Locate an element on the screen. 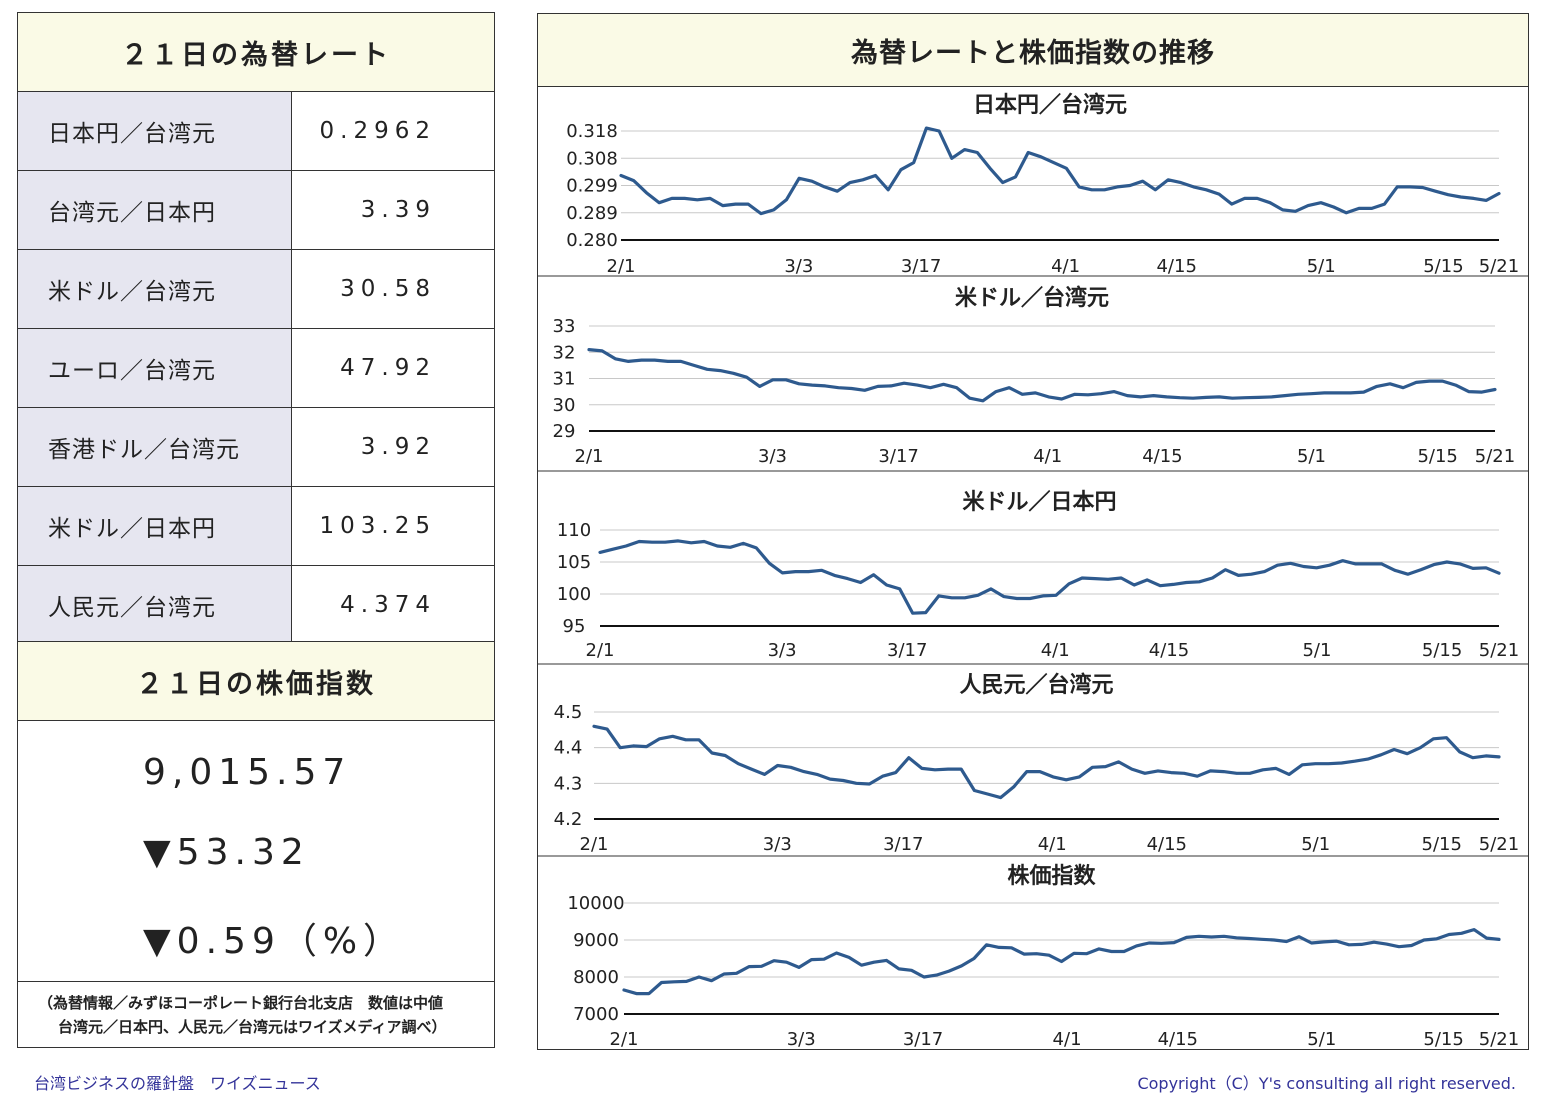 The height and width of the screenshot is (1101, 1556). chart-title: 株価指数 is located at coordinates (1051, 876).